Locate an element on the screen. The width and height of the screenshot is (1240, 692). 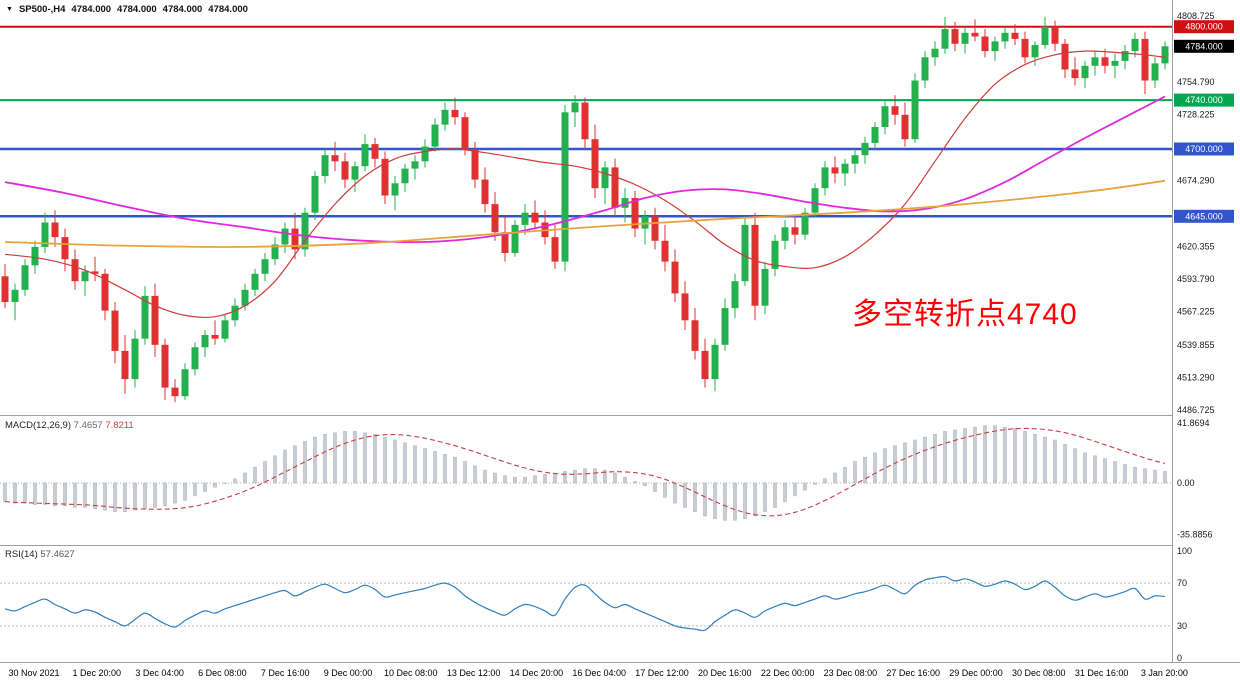
low-value: 4784.000 is located at coordinates (182, 9).